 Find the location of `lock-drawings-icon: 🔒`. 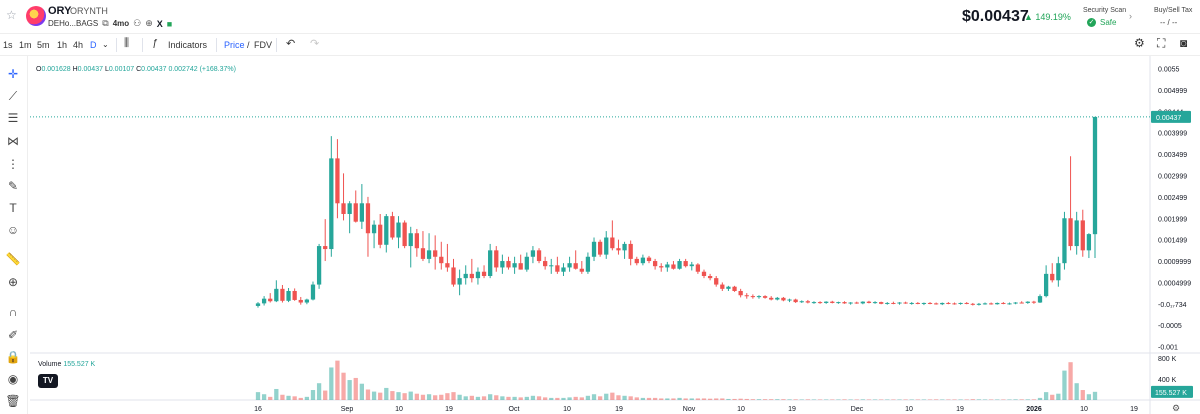

lock-drawings-icon: 🔒 is located at coordinates (13, 357).